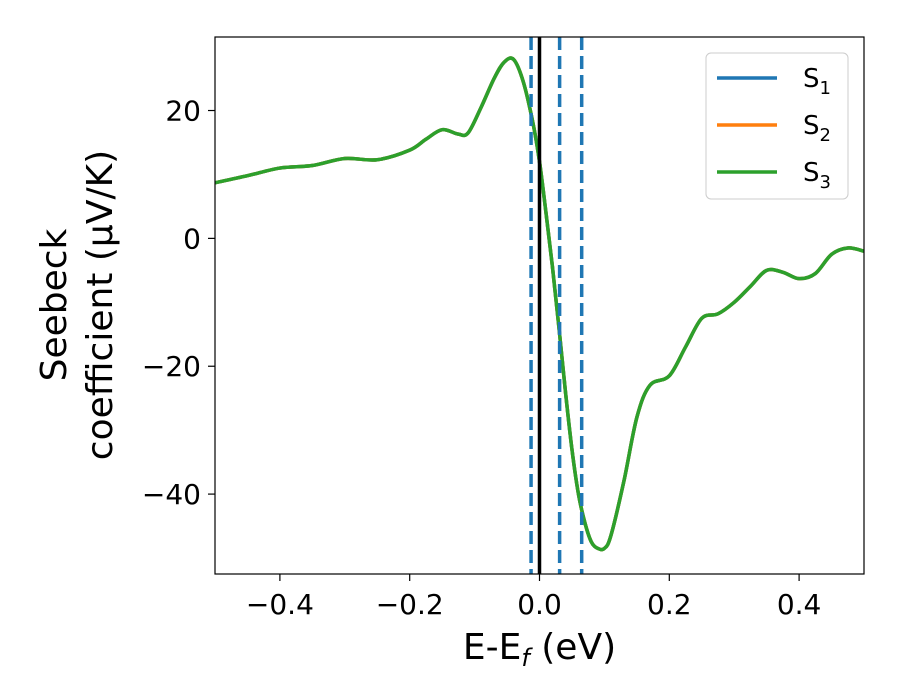 The height and width of the screenshot is (700, 900). Describe the element at coordinates (171, 494) in the screenshot. I see `y-tick-label: −40` at that location.